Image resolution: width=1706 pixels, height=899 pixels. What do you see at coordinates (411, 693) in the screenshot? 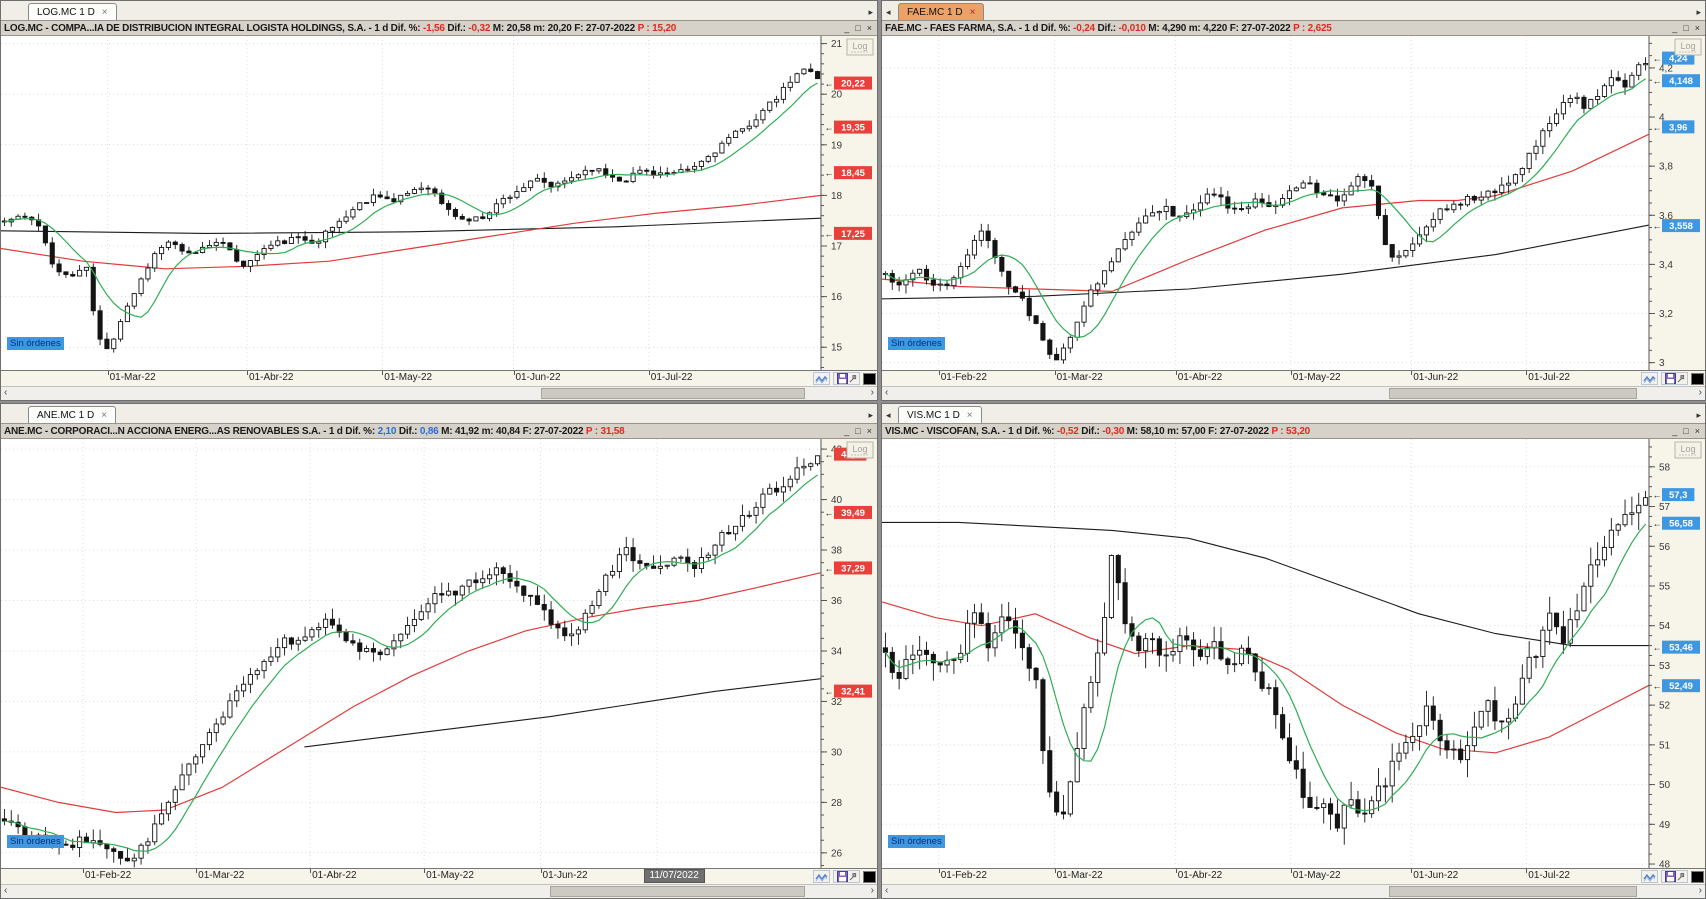
I see `ma-mid-line` at bounding box center [411, 693].